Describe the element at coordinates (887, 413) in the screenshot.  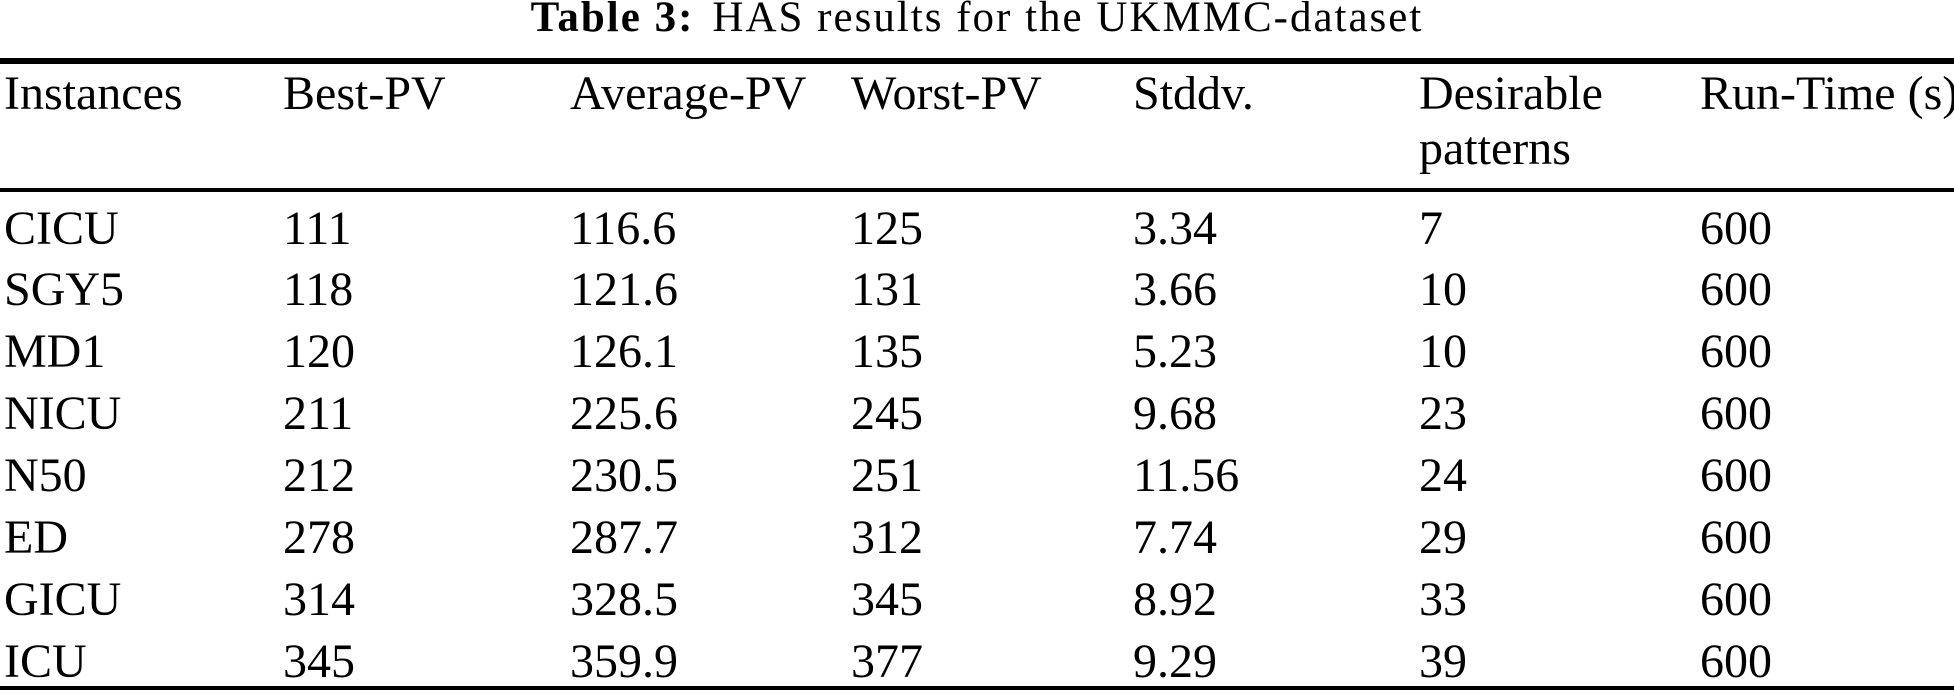
I see `cell-worst-pv: 245` at that location.